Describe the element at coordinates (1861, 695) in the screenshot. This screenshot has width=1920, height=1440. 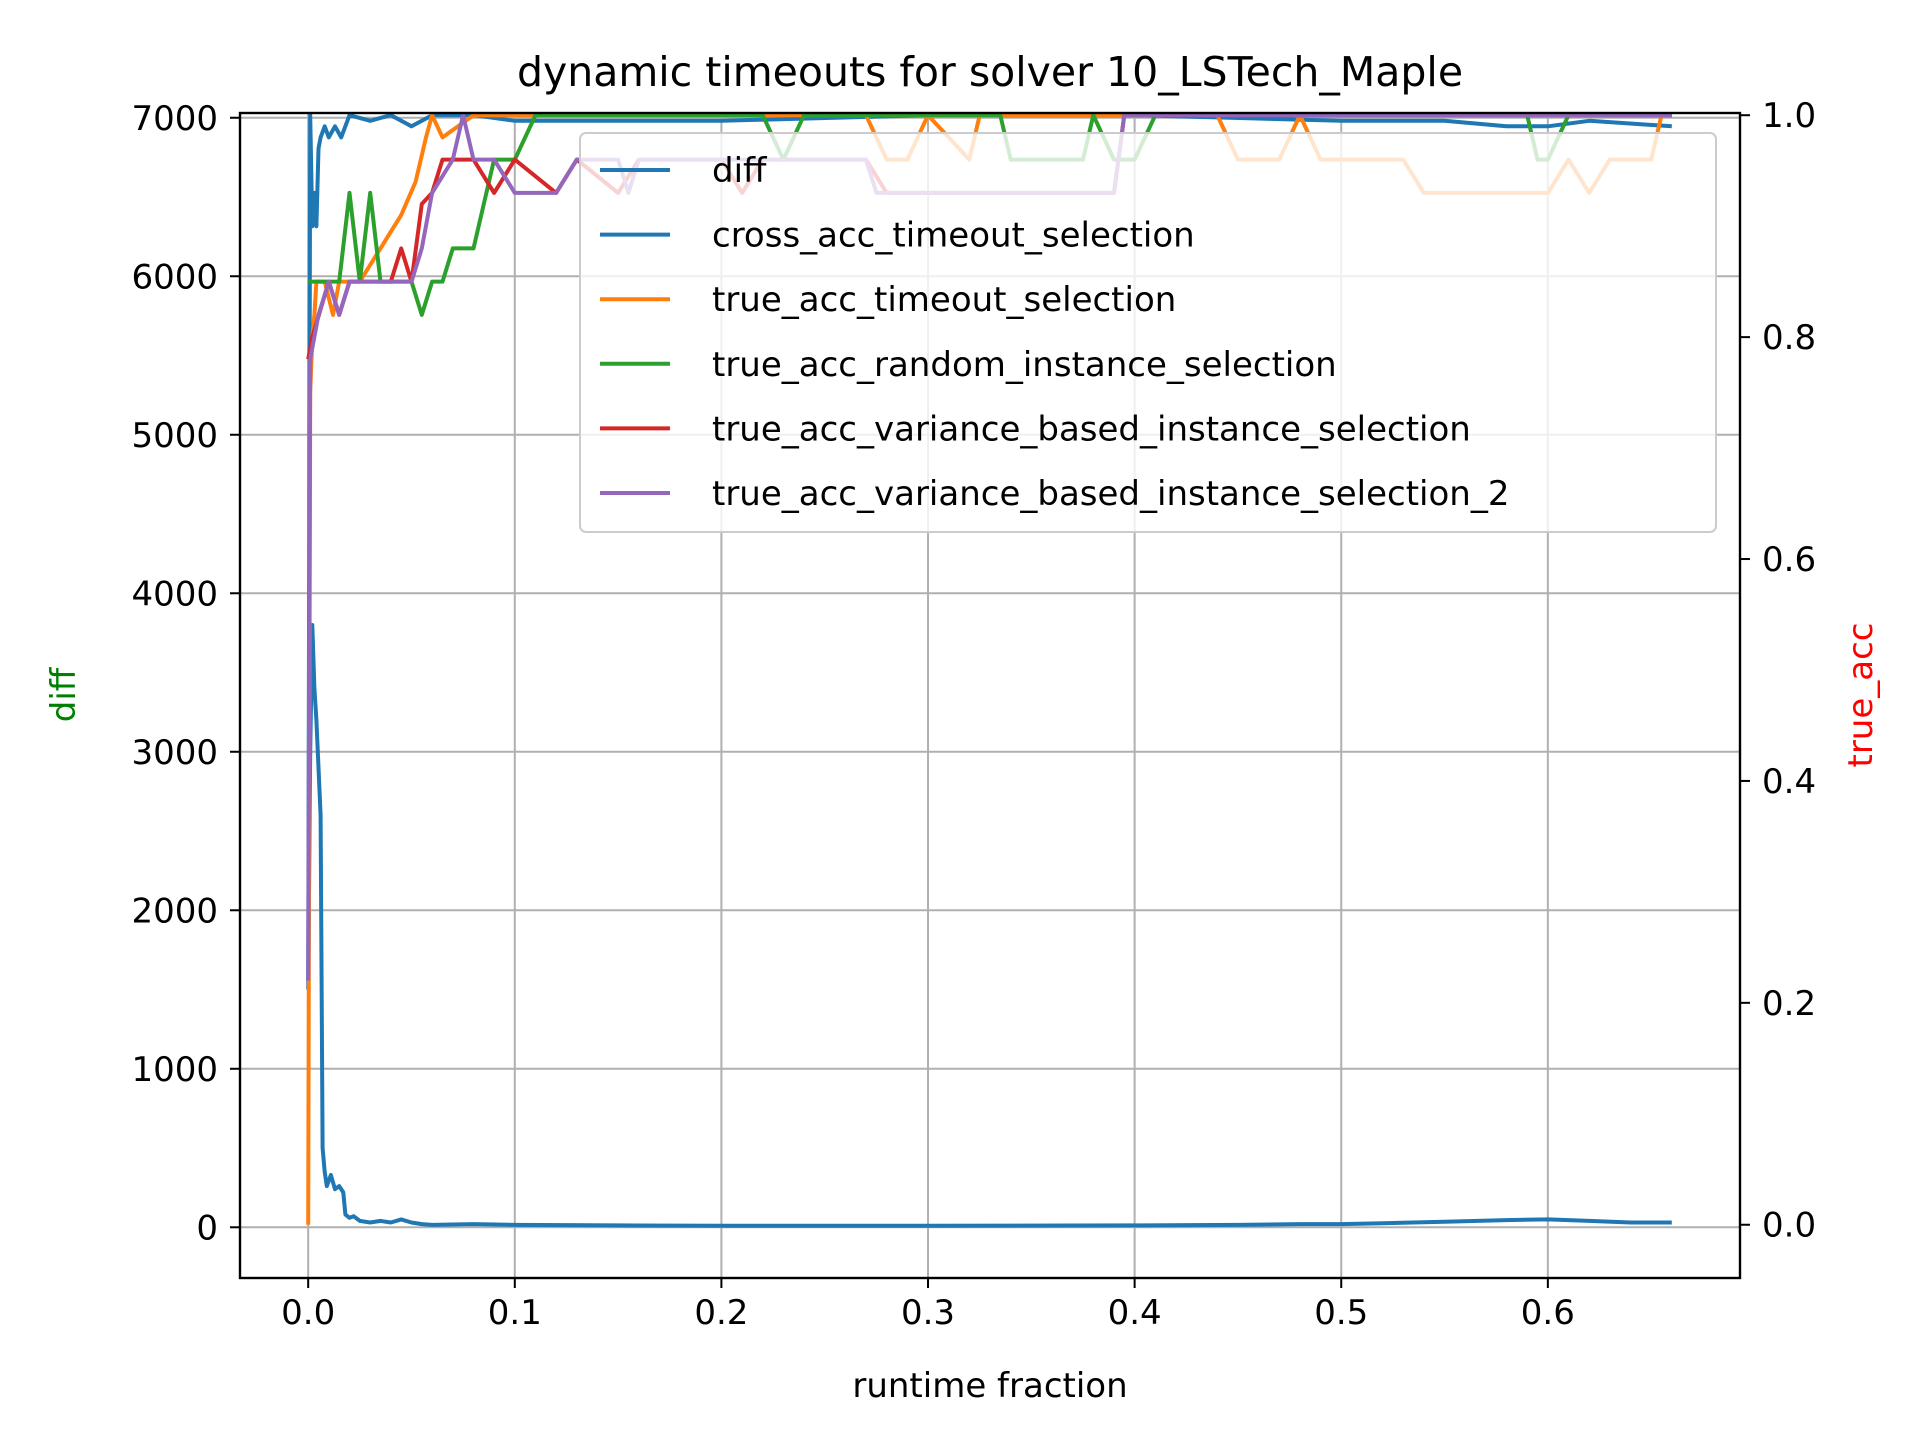
I see `y-axis-right-label: true_acc` at that location.